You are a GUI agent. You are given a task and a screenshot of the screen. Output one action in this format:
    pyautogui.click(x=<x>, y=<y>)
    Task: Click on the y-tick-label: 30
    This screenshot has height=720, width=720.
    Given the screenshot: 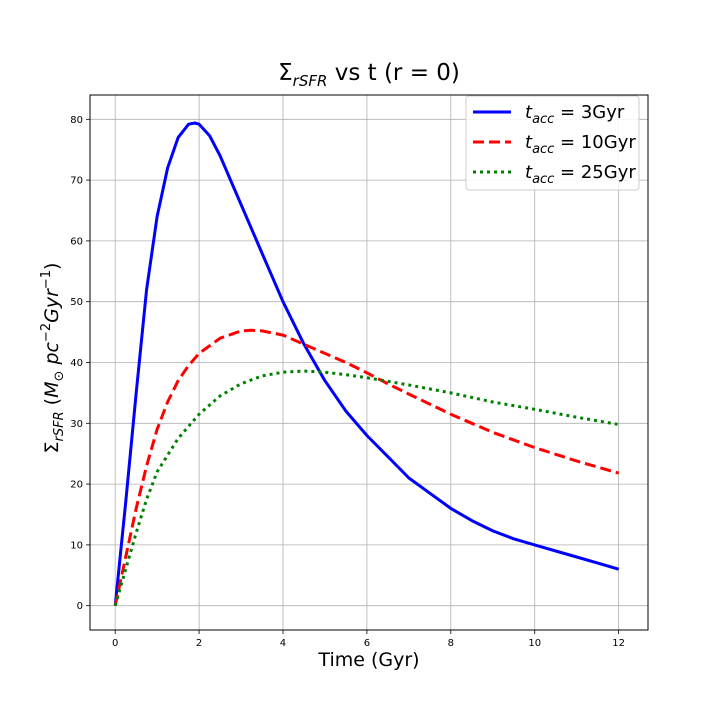 What is the action you would take?
    pyautogui.click(x=76, y=424)
    